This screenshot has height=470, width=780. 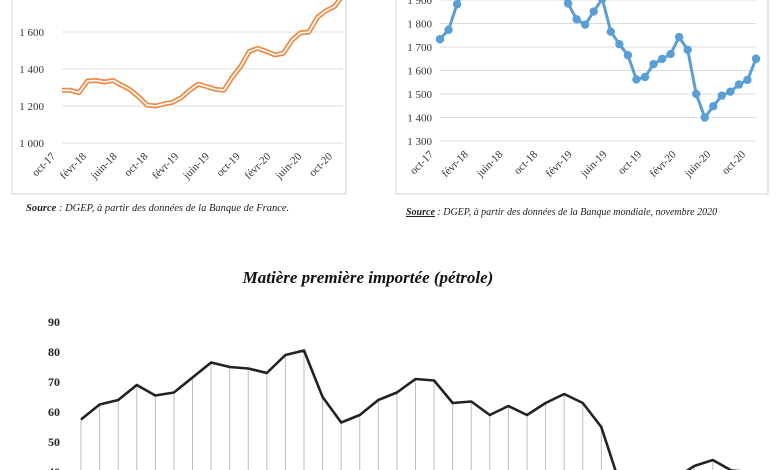 I want to click on chart-2-grid, so click(x=598, y=71).